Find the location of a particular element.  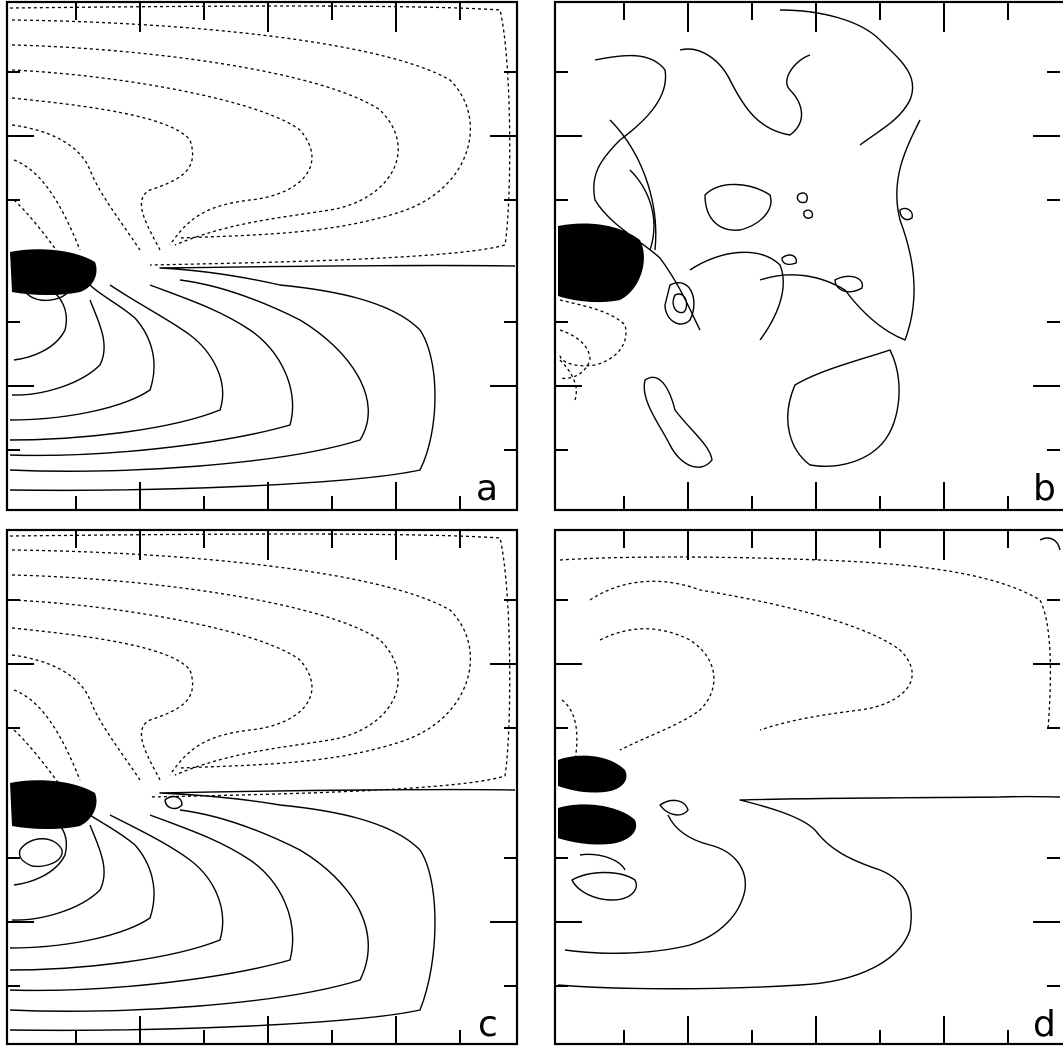

panel-d-negative-contours is located at coordinates (805, 658).